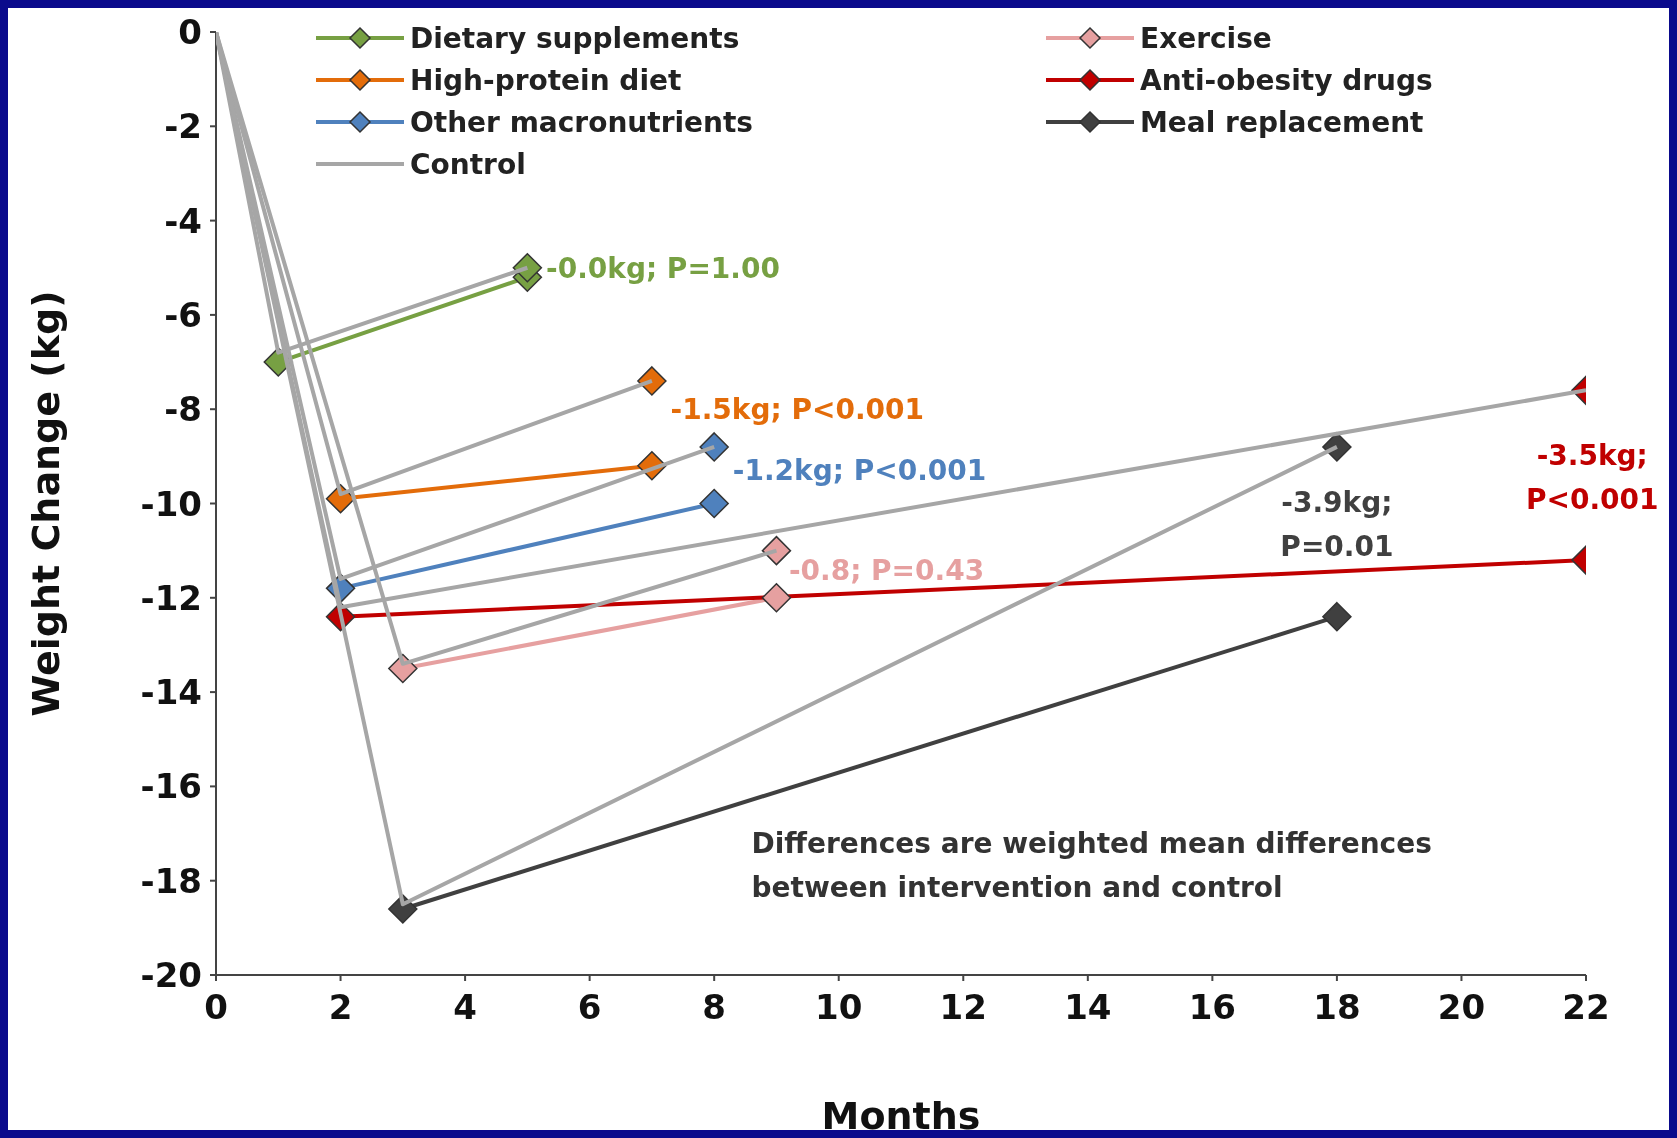 This screenshot has width=1677, height=1138. I want to click on legend-label: High-protein diet, so click(546, 80).